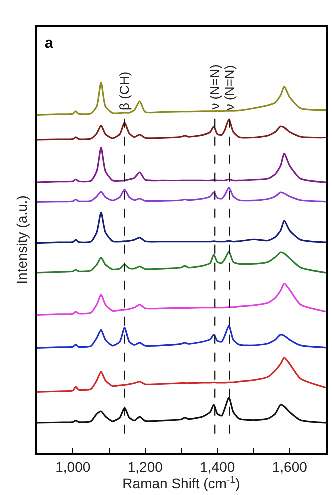 This screenshot has width=332, height=495. What do you see at coordinates (218, 466) in the screenshot?
I see `x-tick-label: 1,400` at bounding box center [218, 466].